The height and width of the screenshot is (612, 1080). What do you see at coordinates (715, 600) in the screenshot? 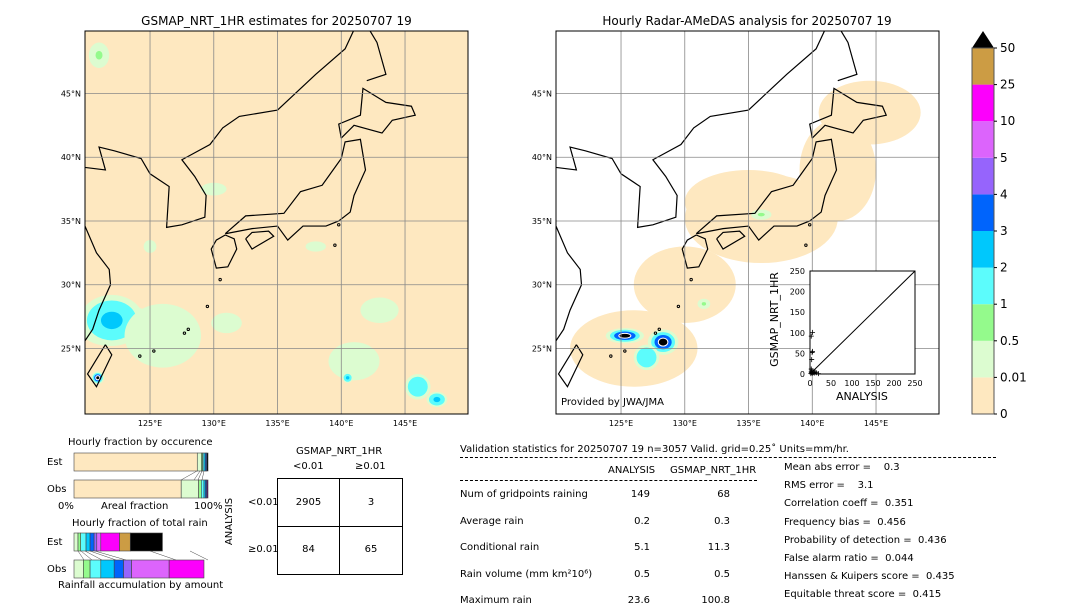
I see `stat-gsmap: 100.8` at bounding box center [715, 600].